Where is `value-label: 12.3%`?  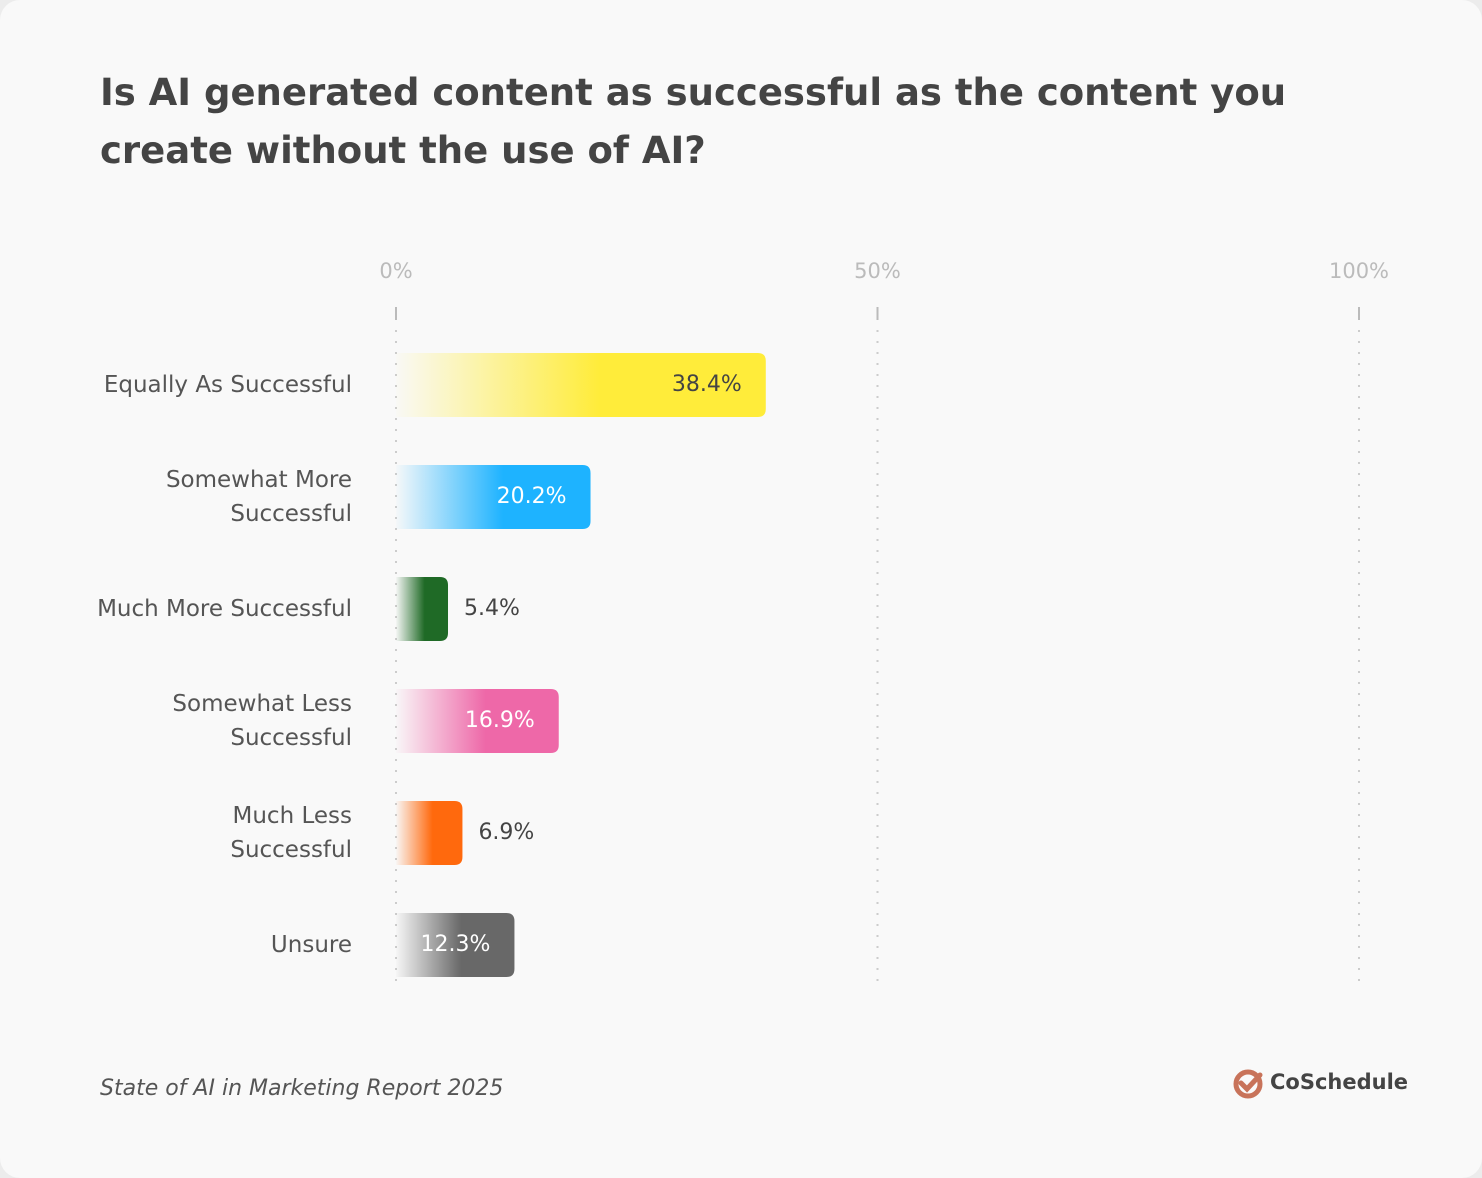
value-label: 12.3% is located at coordinates (456, 944).